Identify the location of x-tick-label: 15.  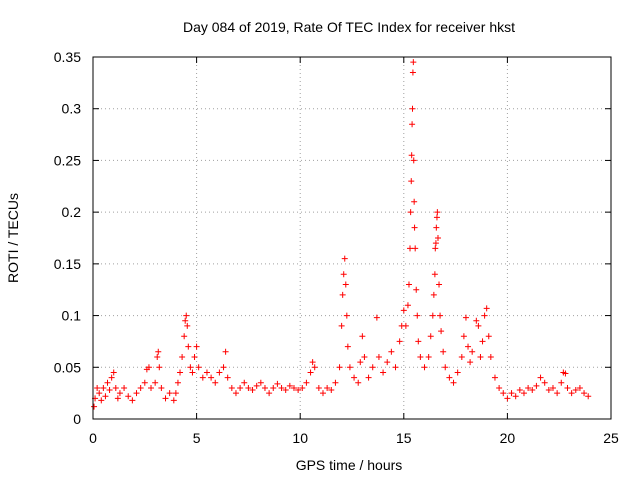
(404, 438).